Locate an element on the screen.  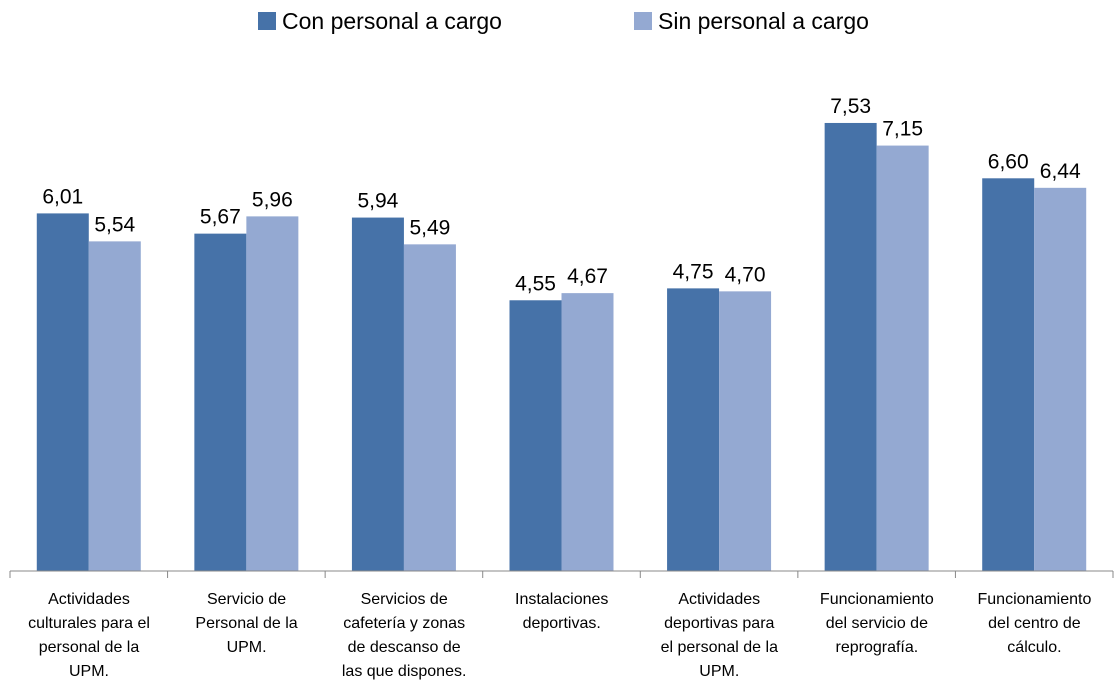
data-label: 5,94 is located at coordinates (377, 201).